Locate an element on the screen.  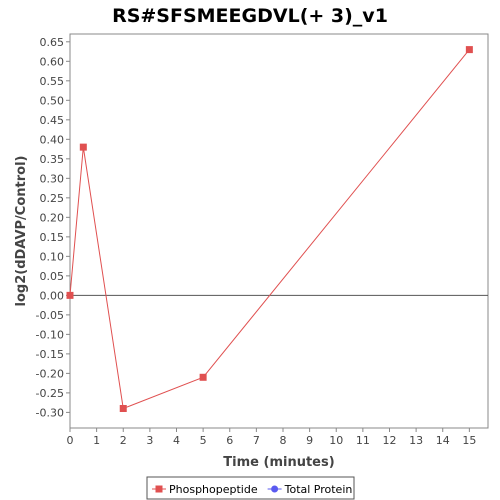
legend-box is located at coordinates (250, 488).